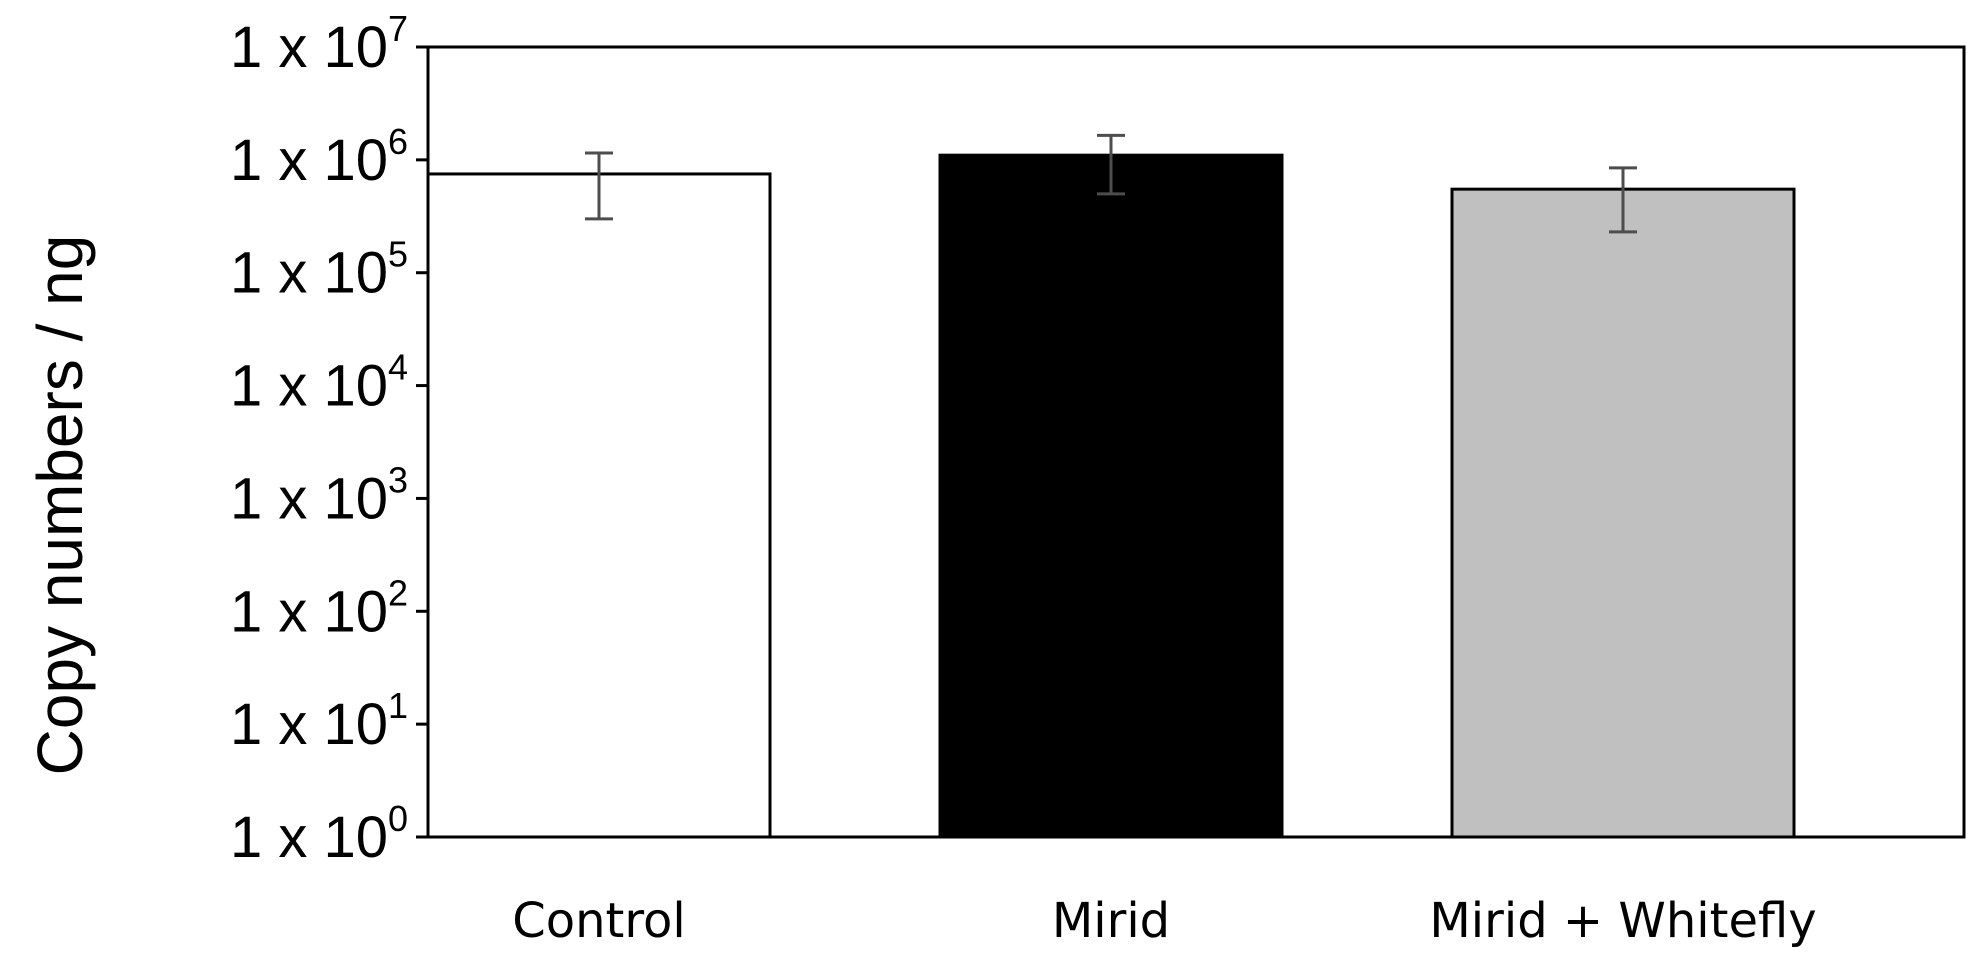  I want to click on y-tick-label: 1 x 10¹, so click(319, 721).